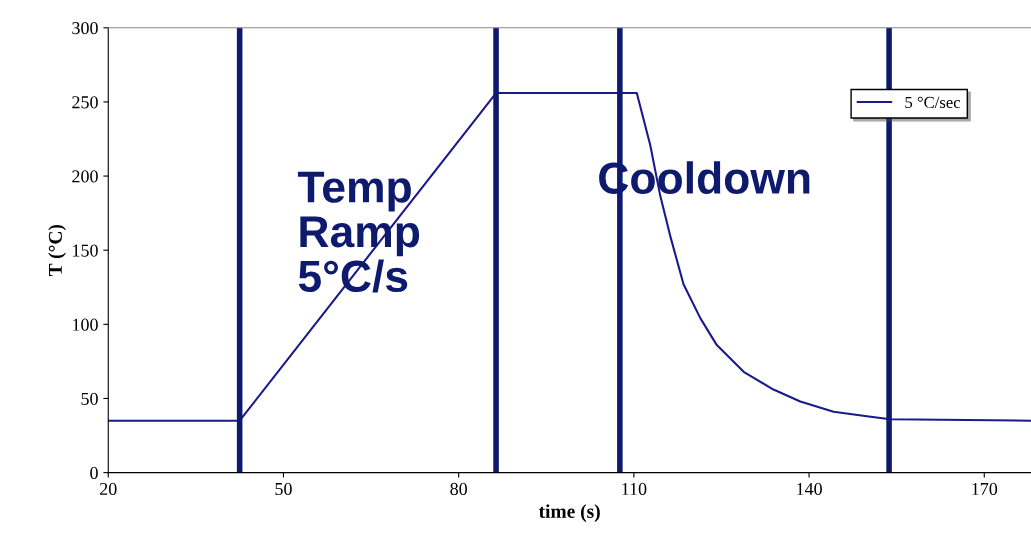  I want to click on y-tick-label: 100, so click(85, 324).